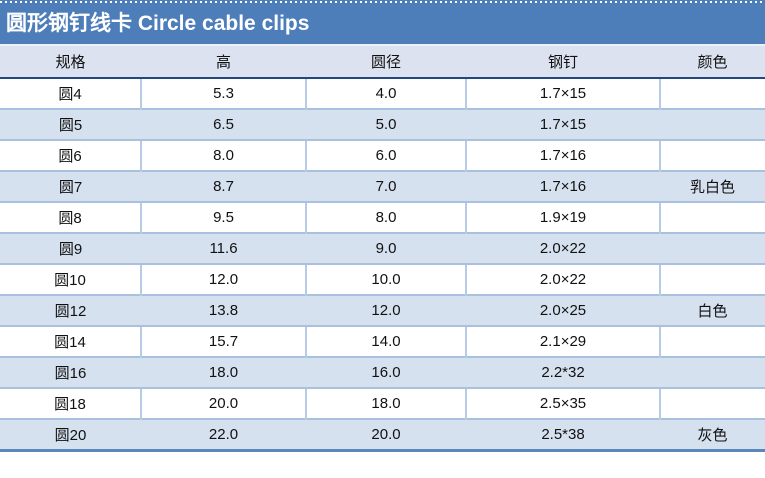 The width and height of the screenshot is (765, 478). I want to click on table-cell: 圆12, so click(70, 310).